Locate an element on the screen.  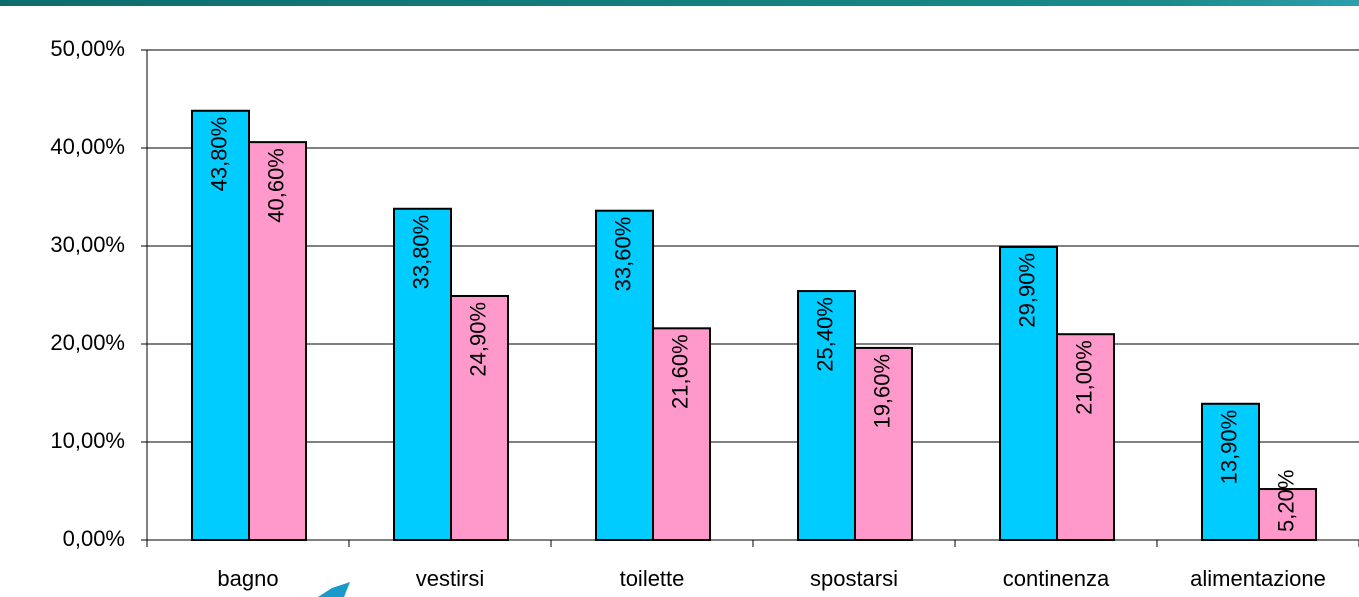
x-tick-label: spostarsi is located at coordinates (854, 578).